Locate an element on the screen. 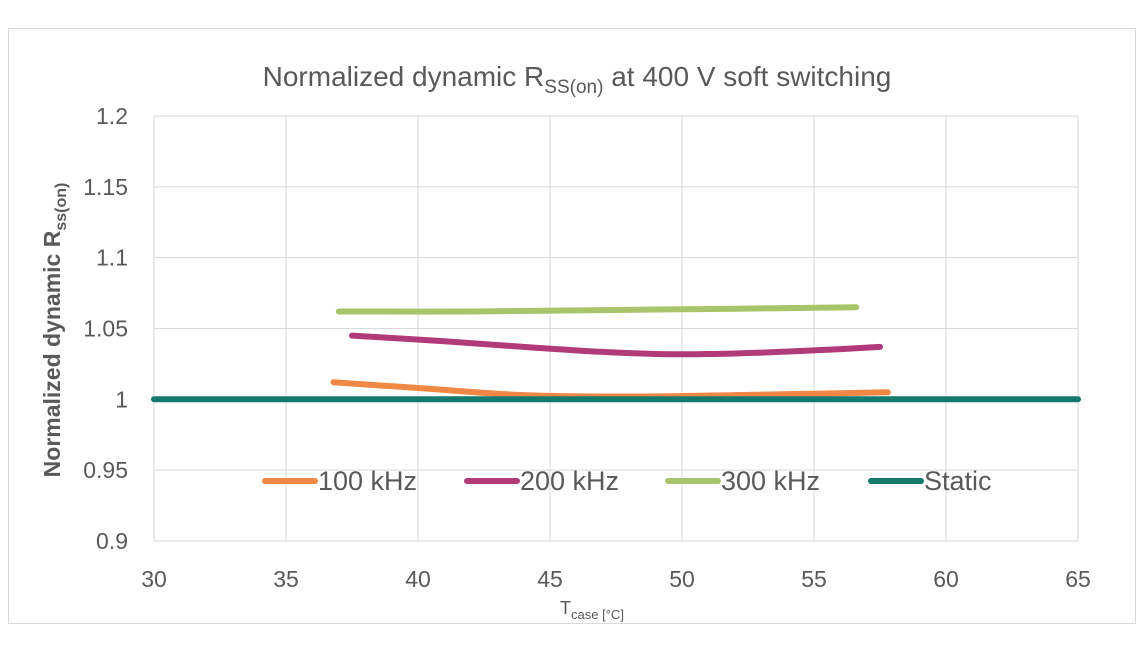  x-tick-label: 45 is located at coordinates (550, 579).